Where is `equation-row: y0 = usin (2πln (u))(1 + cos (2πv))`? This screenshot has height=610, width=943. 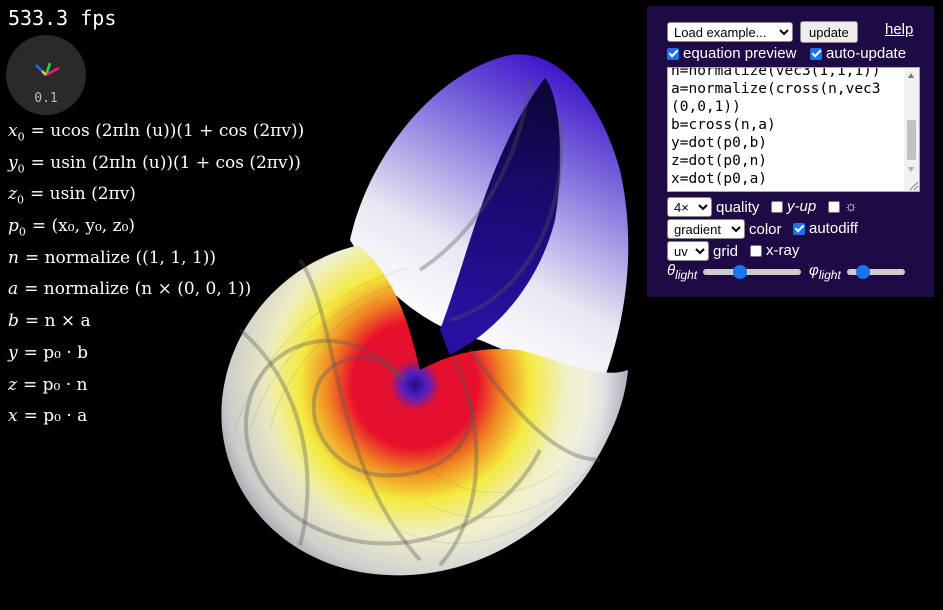
equation-row: y0 = usin (2πln (u))(1 + cos (2πv)) is located at coordinates (154, 162).